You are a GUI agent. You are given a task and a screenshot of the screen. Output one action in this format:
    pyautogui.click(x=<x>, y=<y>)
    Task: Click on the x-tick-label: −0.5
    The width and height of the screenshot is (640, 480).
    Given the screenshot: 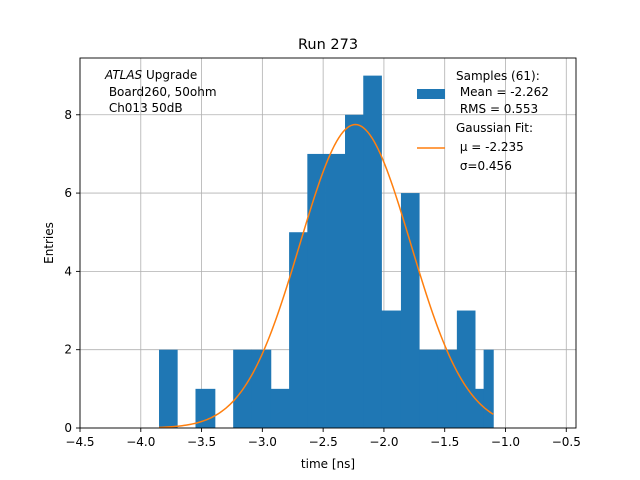 What is the action you would take?
    pyautogui.click(x=566, y=442)
    